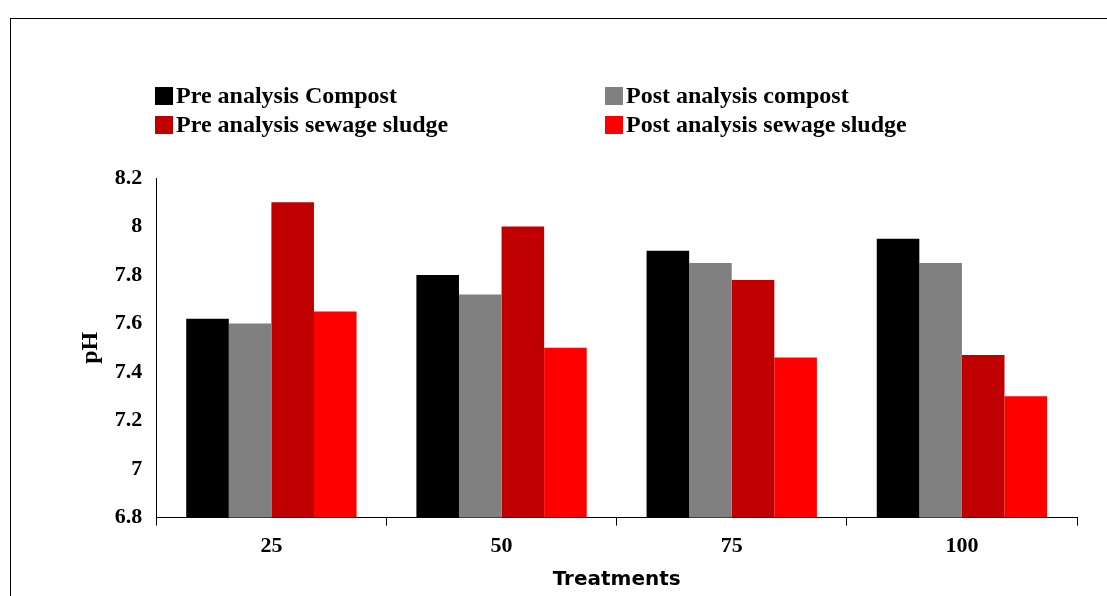  What do you see at coordinates (731, 545) in the screenshot?
I see `x-tick-label: 75` at bounding box center [731, 545].